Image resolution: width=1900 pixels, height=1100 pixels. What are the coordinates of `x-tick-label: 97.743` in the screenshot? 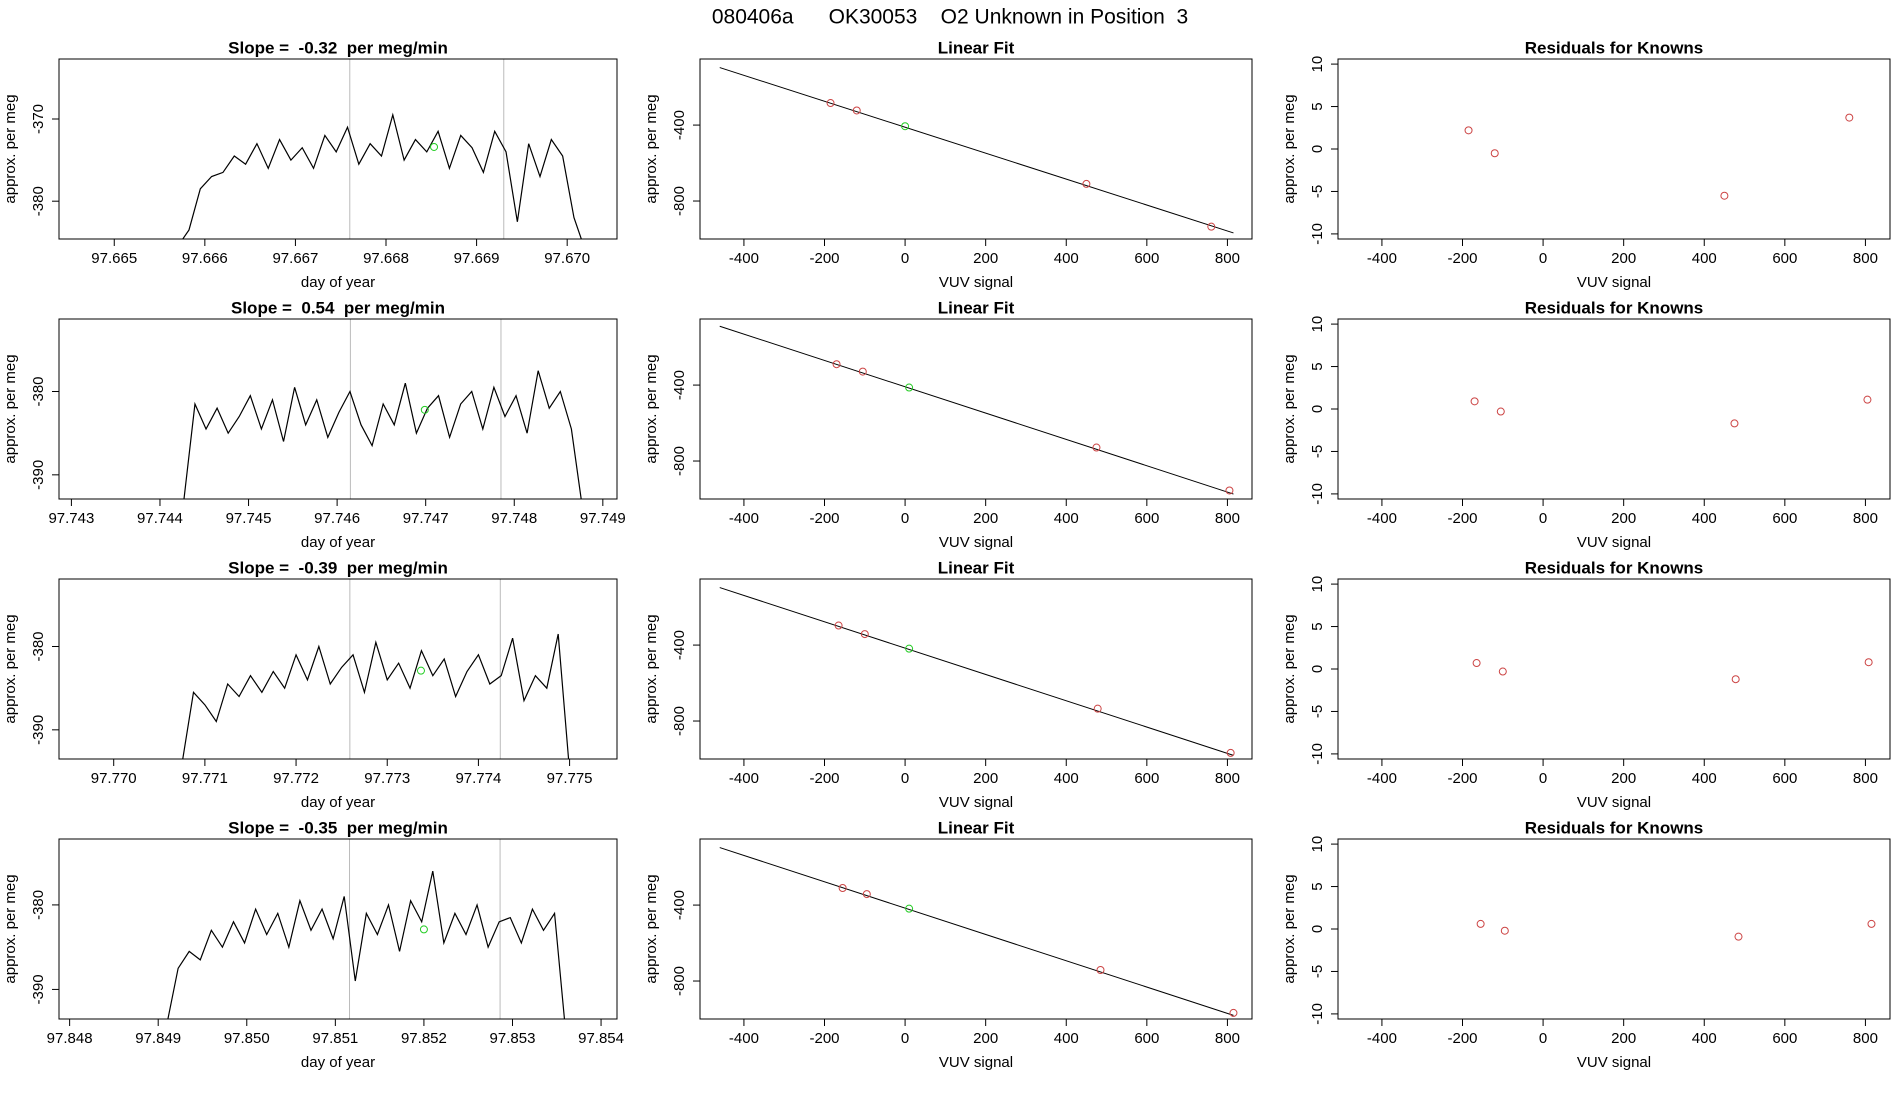 It's located at (71, 518).